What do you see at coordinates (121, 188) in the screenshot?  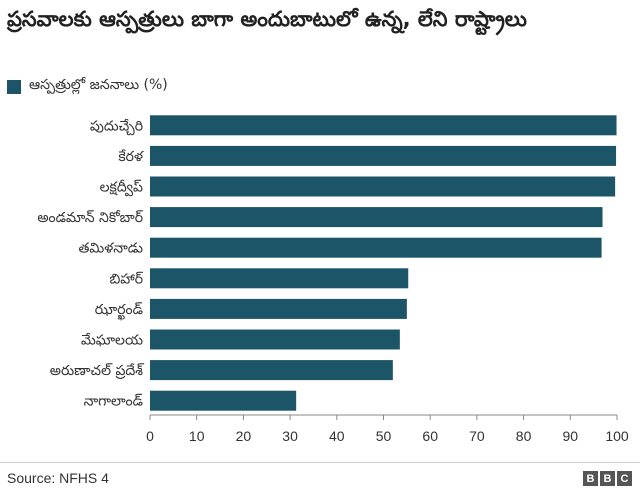 I see `category-label: లక్షద్వీప్` at bounding box center [121, 188].